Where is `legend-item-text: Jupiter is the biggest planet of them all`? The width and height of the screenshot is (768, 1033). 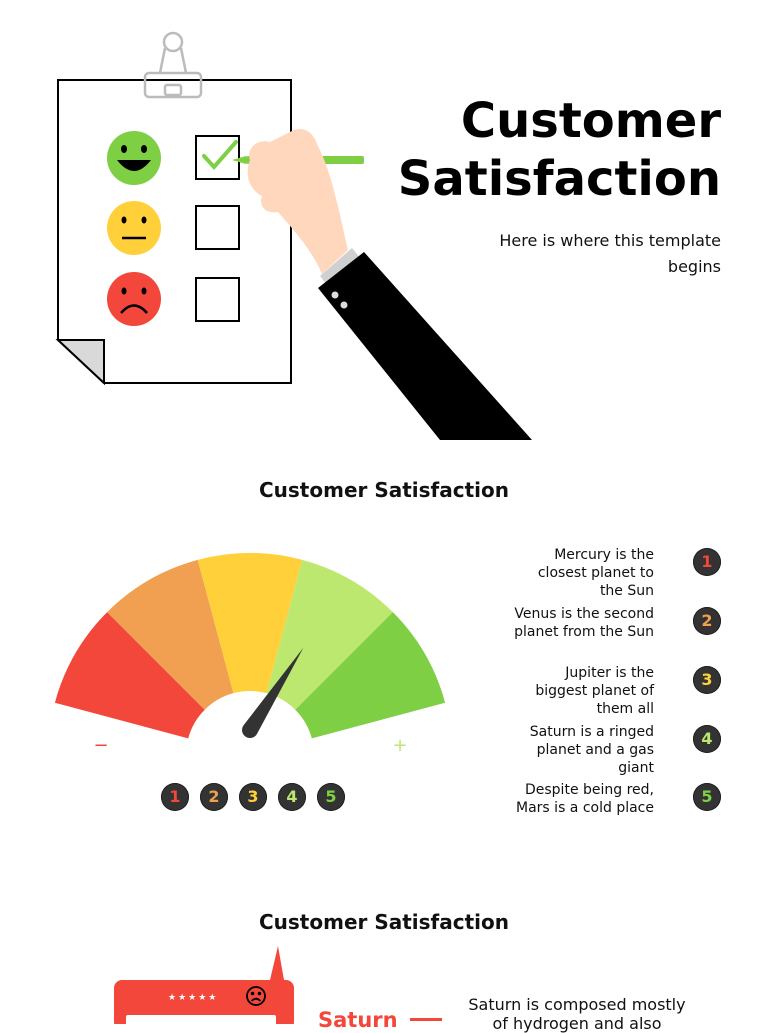 legend-item-text: Jupiter is the biggest planet of them all is located at coordinates (564, 691).